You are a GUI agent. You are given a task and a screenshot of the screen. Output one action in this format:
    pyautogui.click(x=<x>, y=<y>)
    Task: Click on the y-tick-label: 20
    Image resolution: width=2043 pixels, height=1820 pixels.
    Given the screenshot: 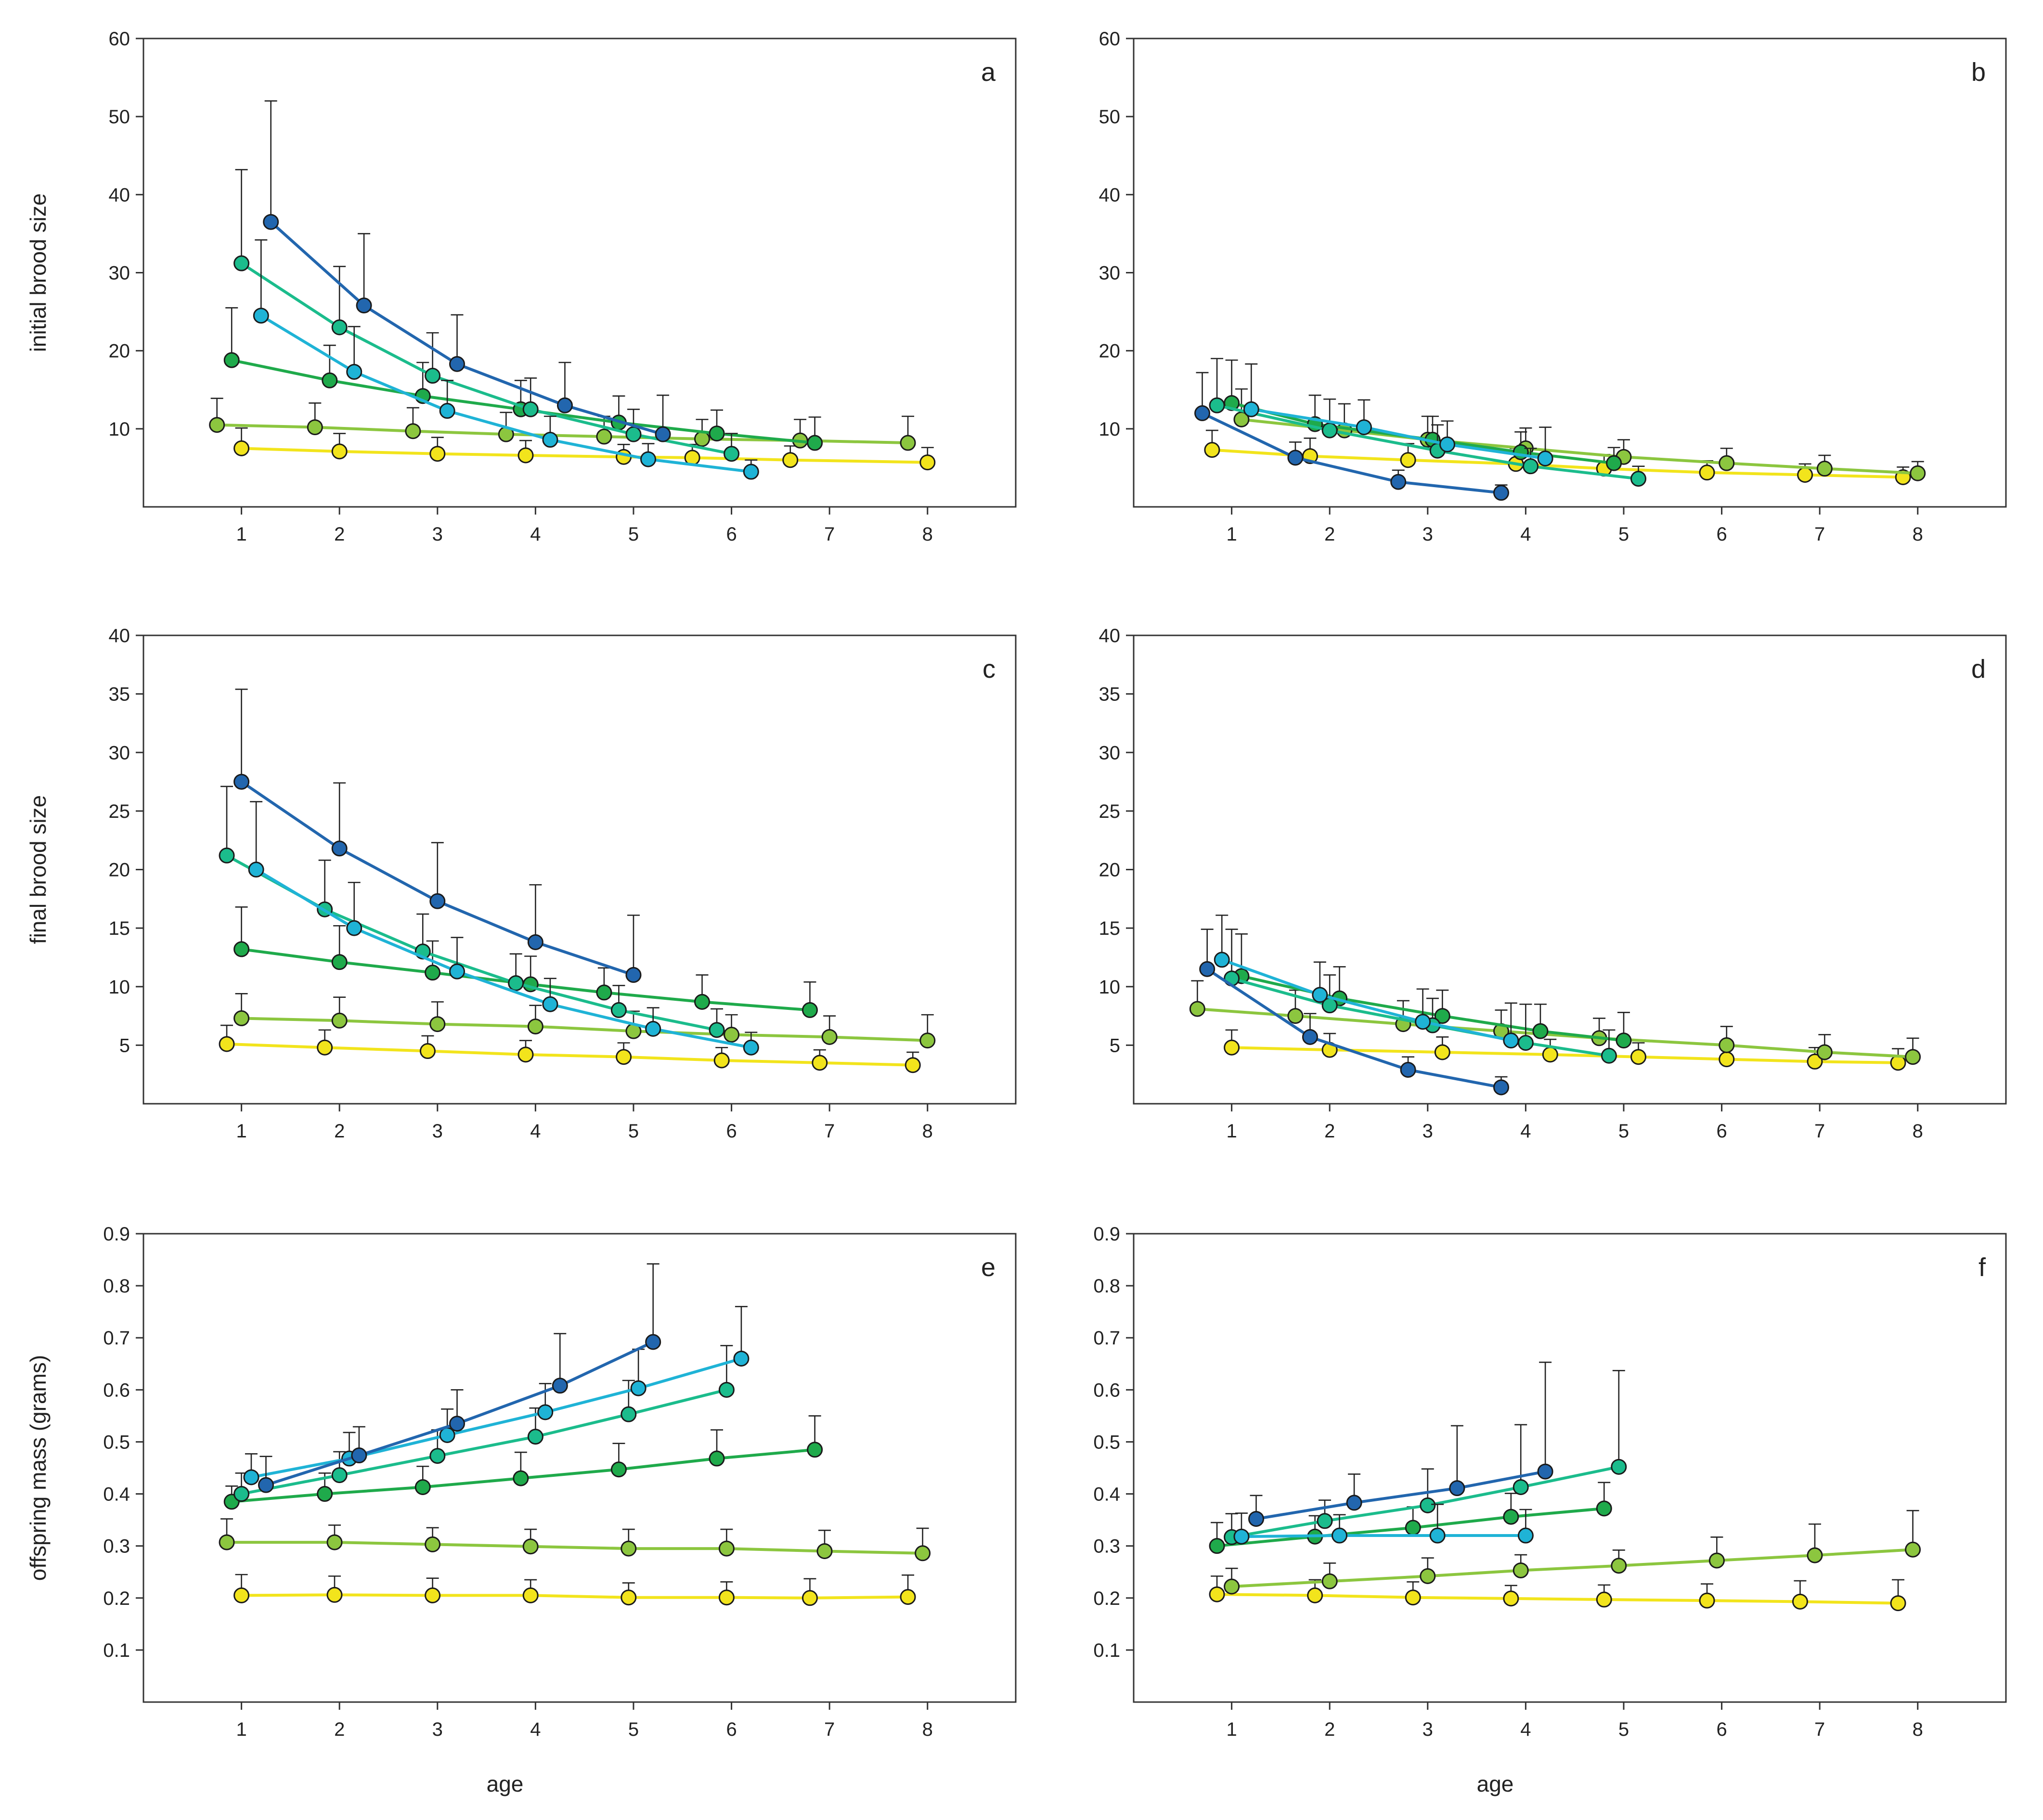 What is the action you would take?
    pyautogui.click(x=1110, y=352)
    